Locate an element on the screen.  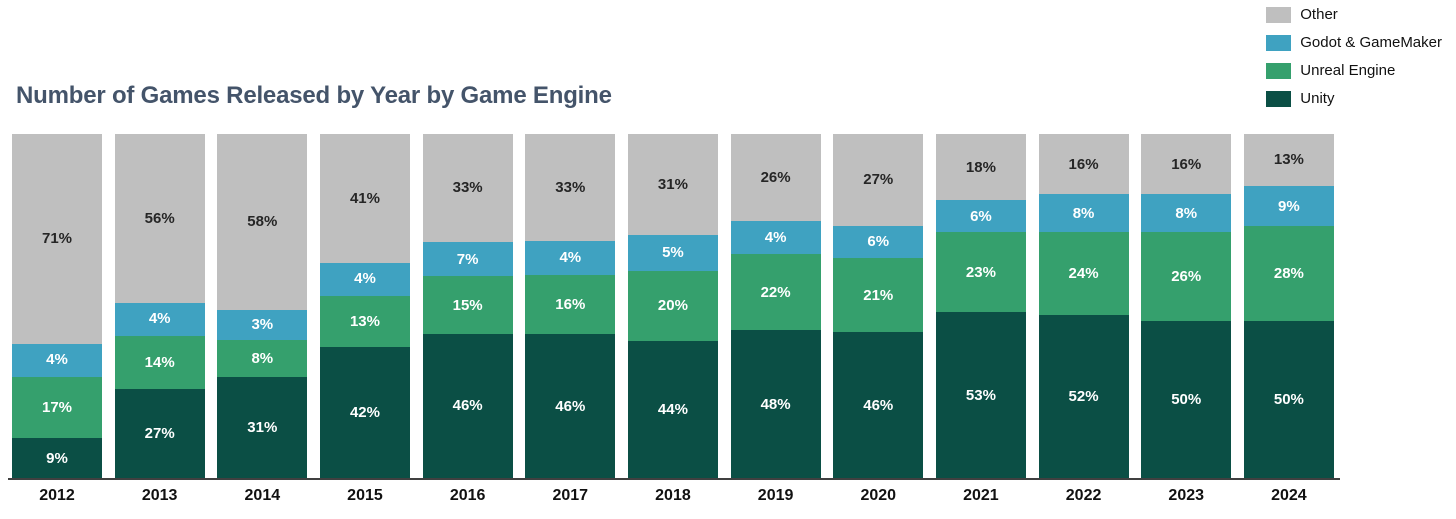
segment-value-label: 31% is located at coordinates (262, 428).